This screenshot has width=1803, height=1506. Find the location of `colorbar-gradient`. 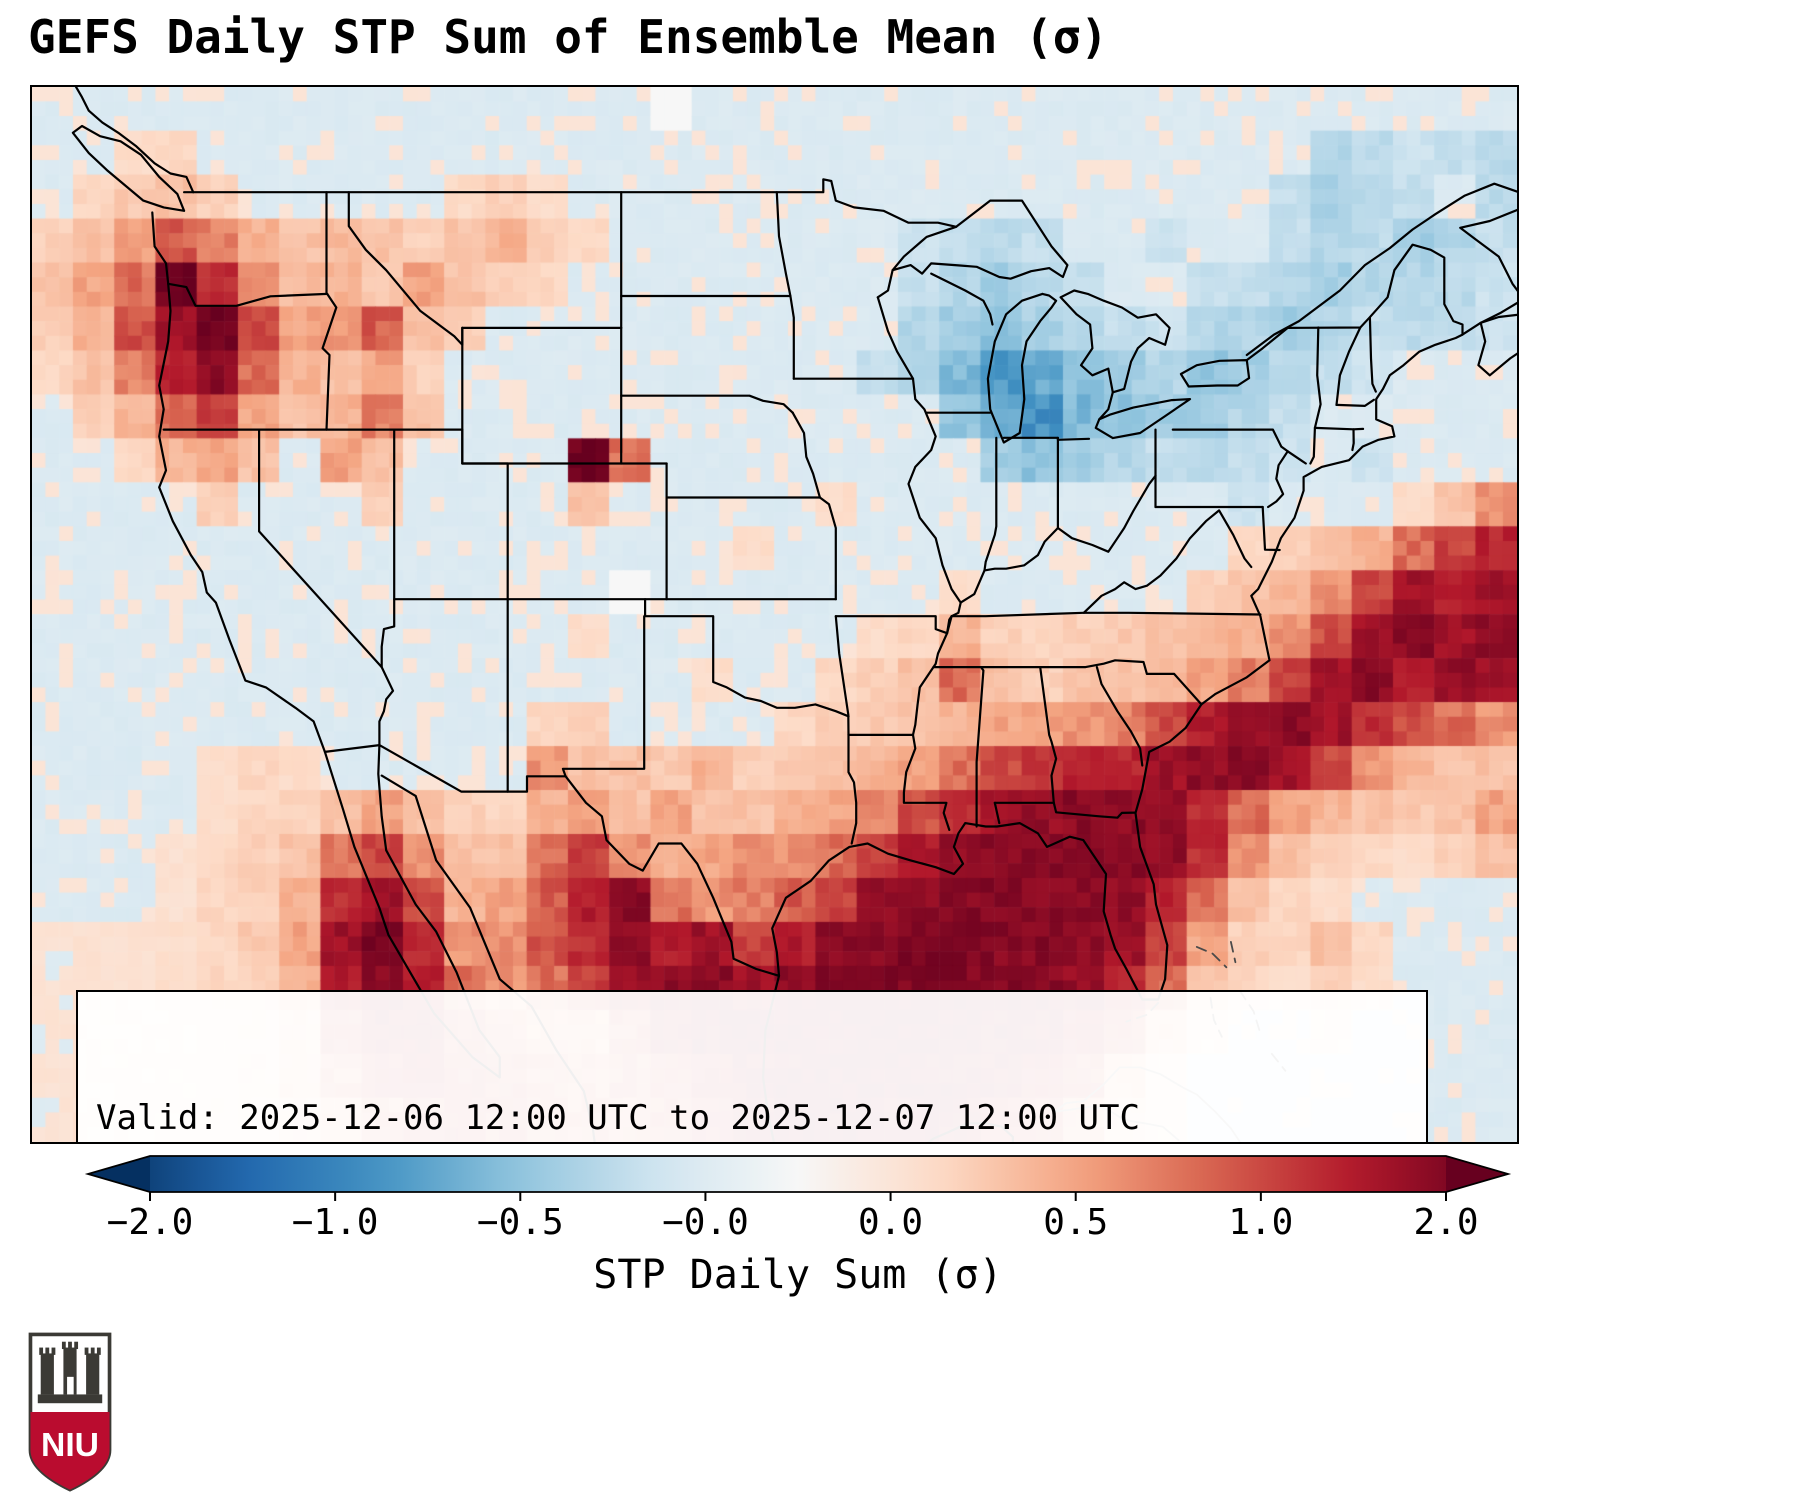

colorbar-gradient is located at coordinates (798, 1174).